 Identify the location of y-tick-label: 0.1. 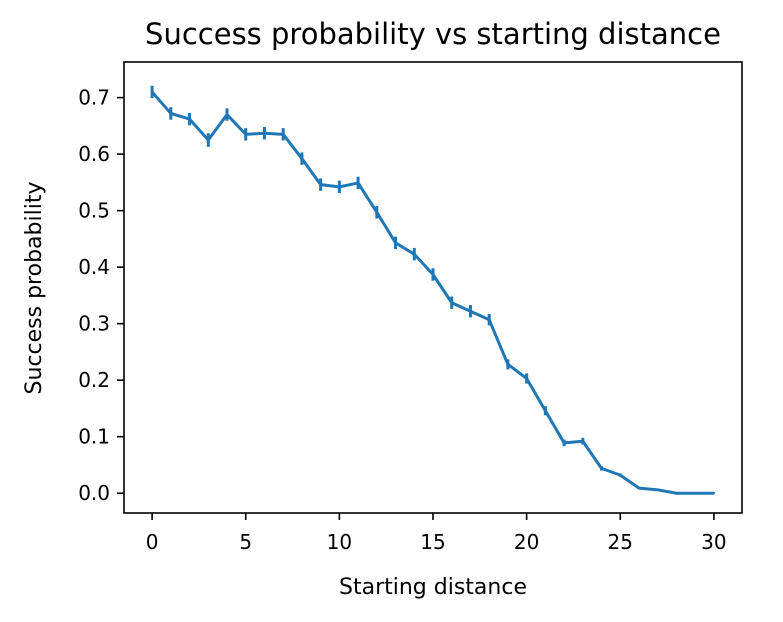
(94, 437).